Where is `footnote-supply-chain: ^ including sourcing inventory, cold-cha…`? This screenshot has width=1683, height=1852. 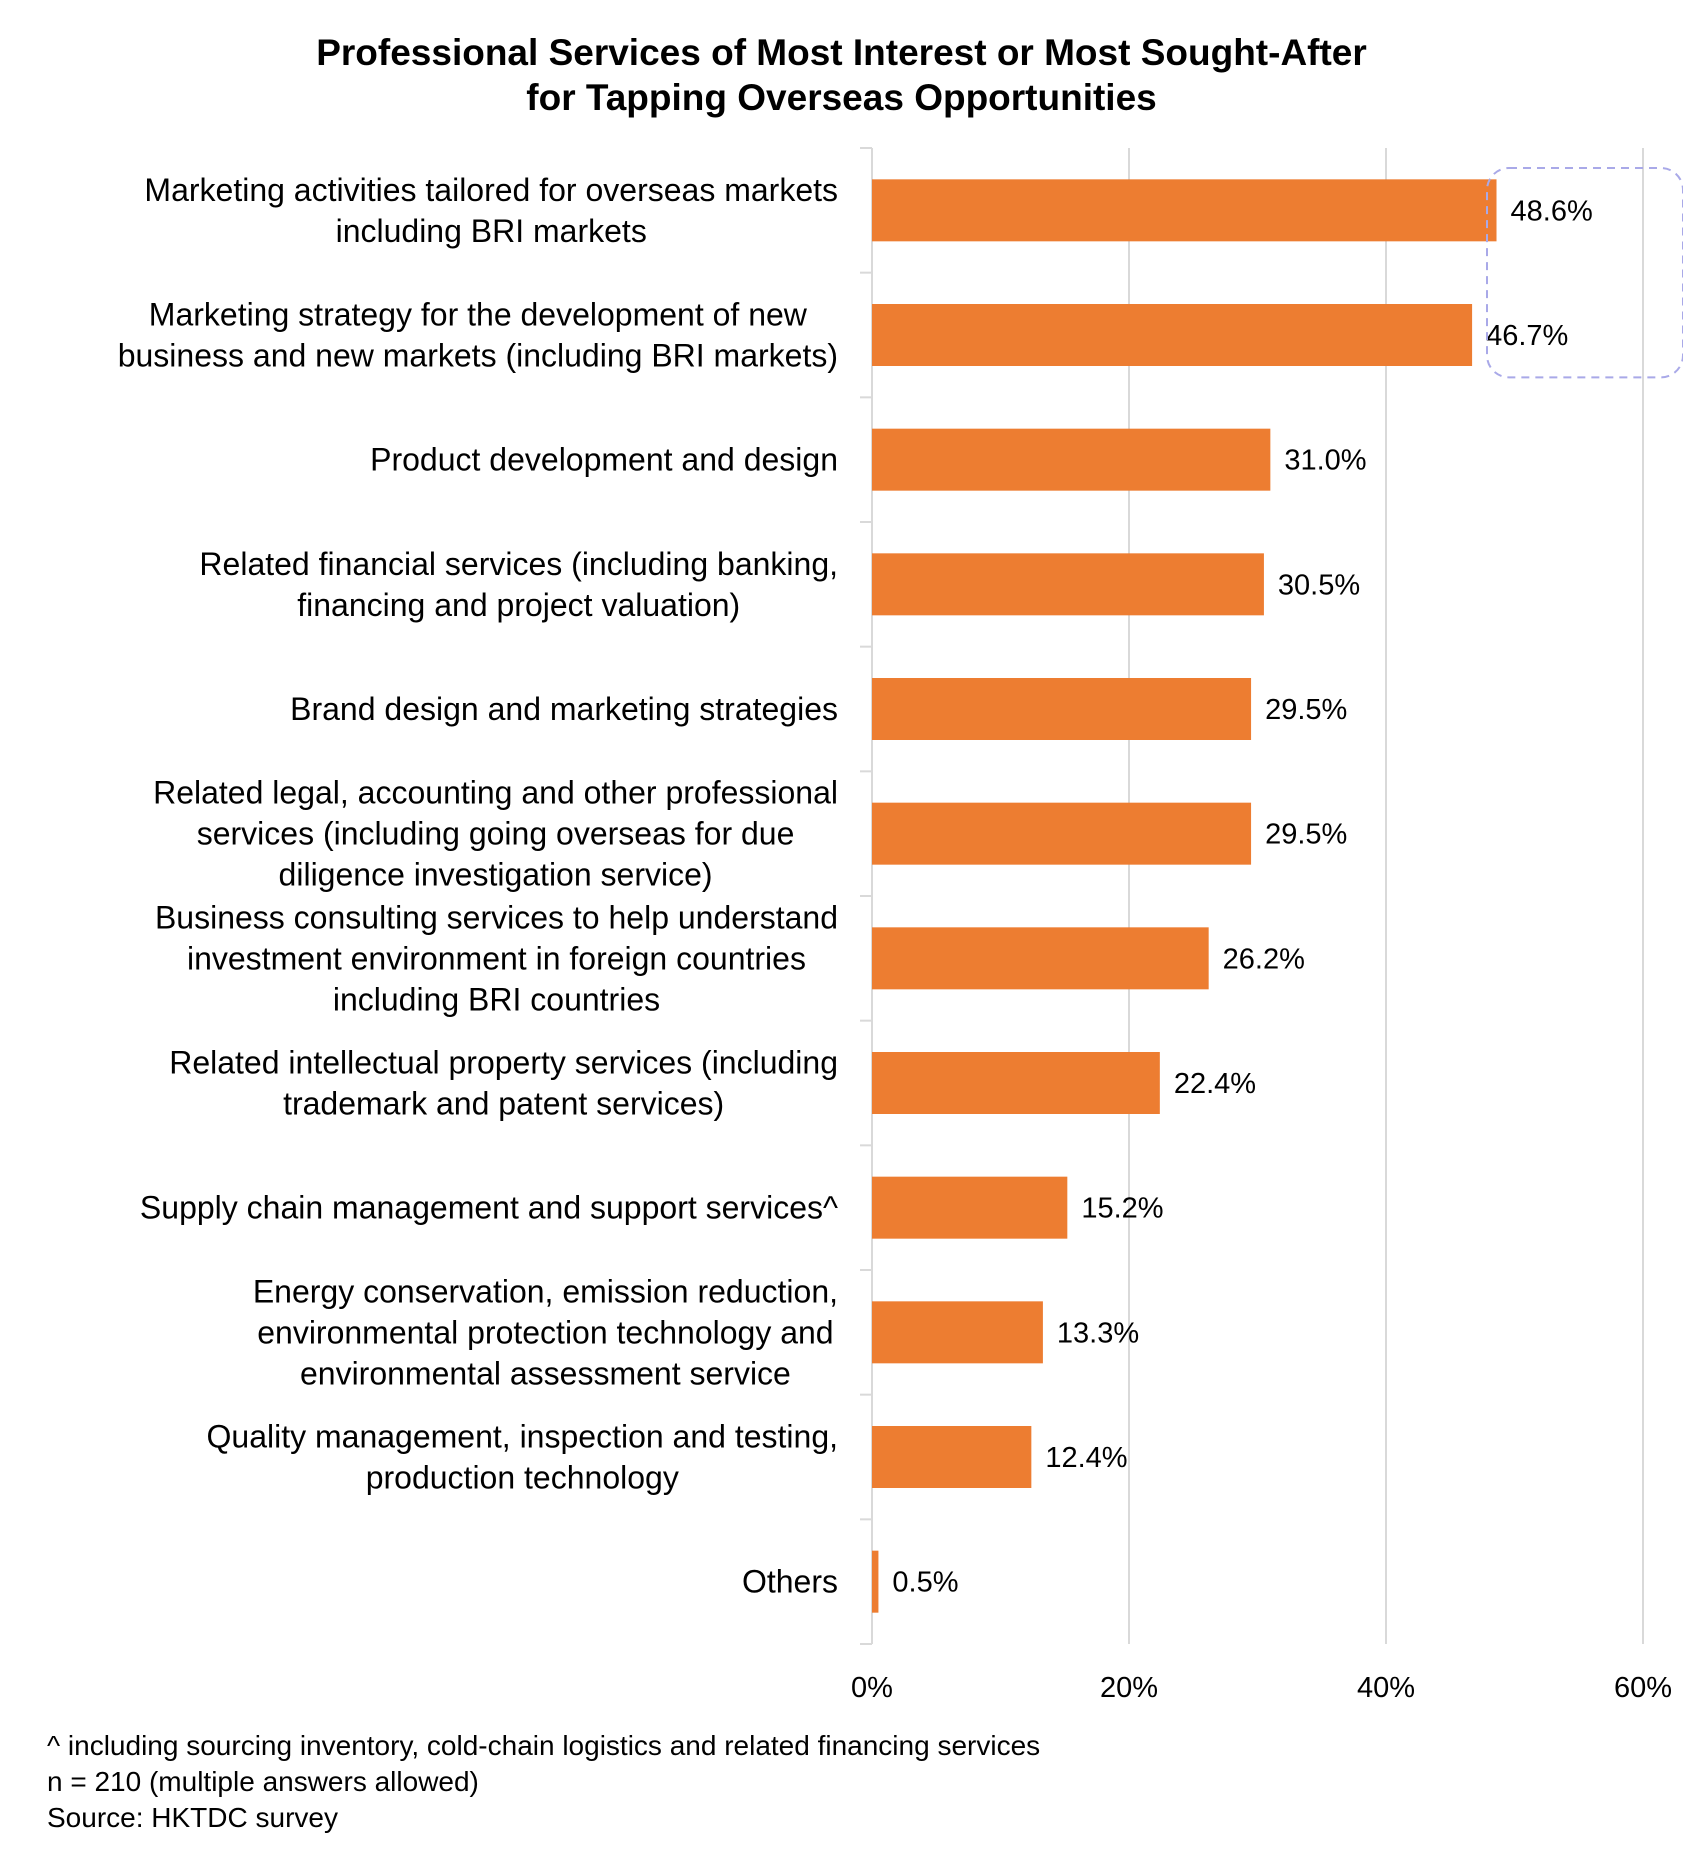
footnote-supply-chain: ^ including sourcing inventory, cold-cha… is located at coordinates (544, 1745).